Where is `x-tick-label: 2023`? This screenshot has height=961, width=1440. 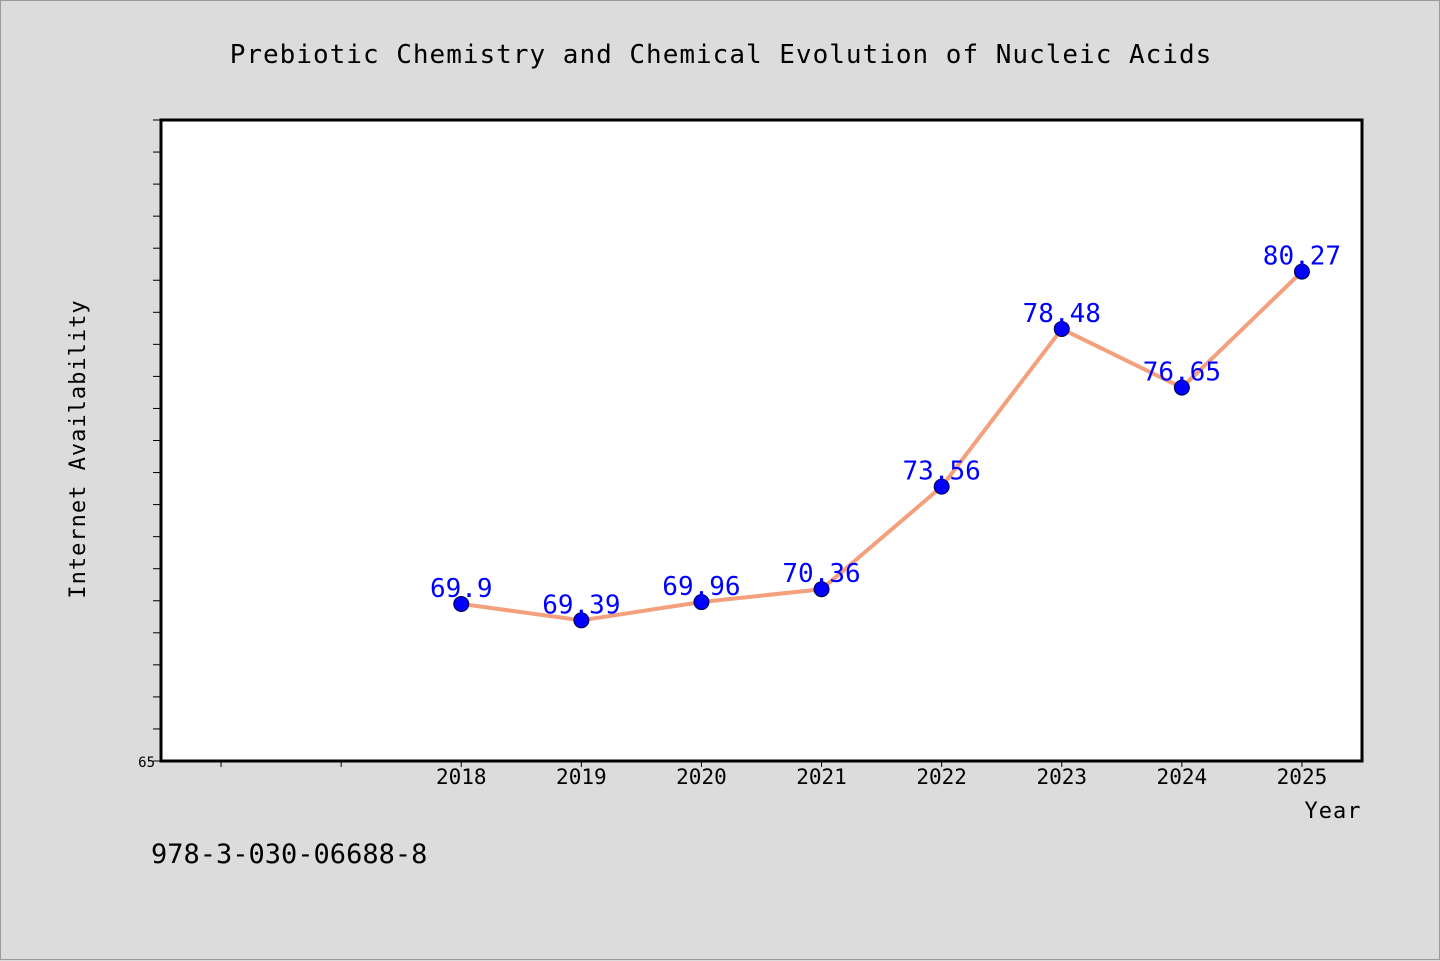 x-tick-label: 2023 is located at coordinates (1061, 777).